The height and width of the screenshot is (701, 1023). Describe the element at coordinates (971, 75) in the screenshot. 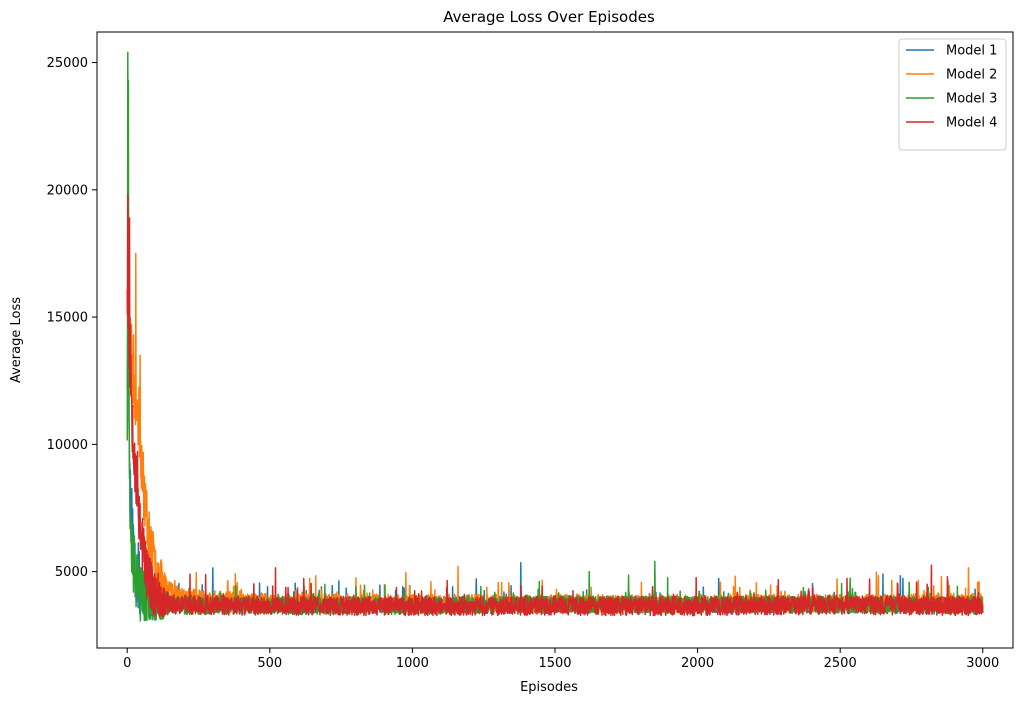

I see `legend-label: Model 2` at that location.